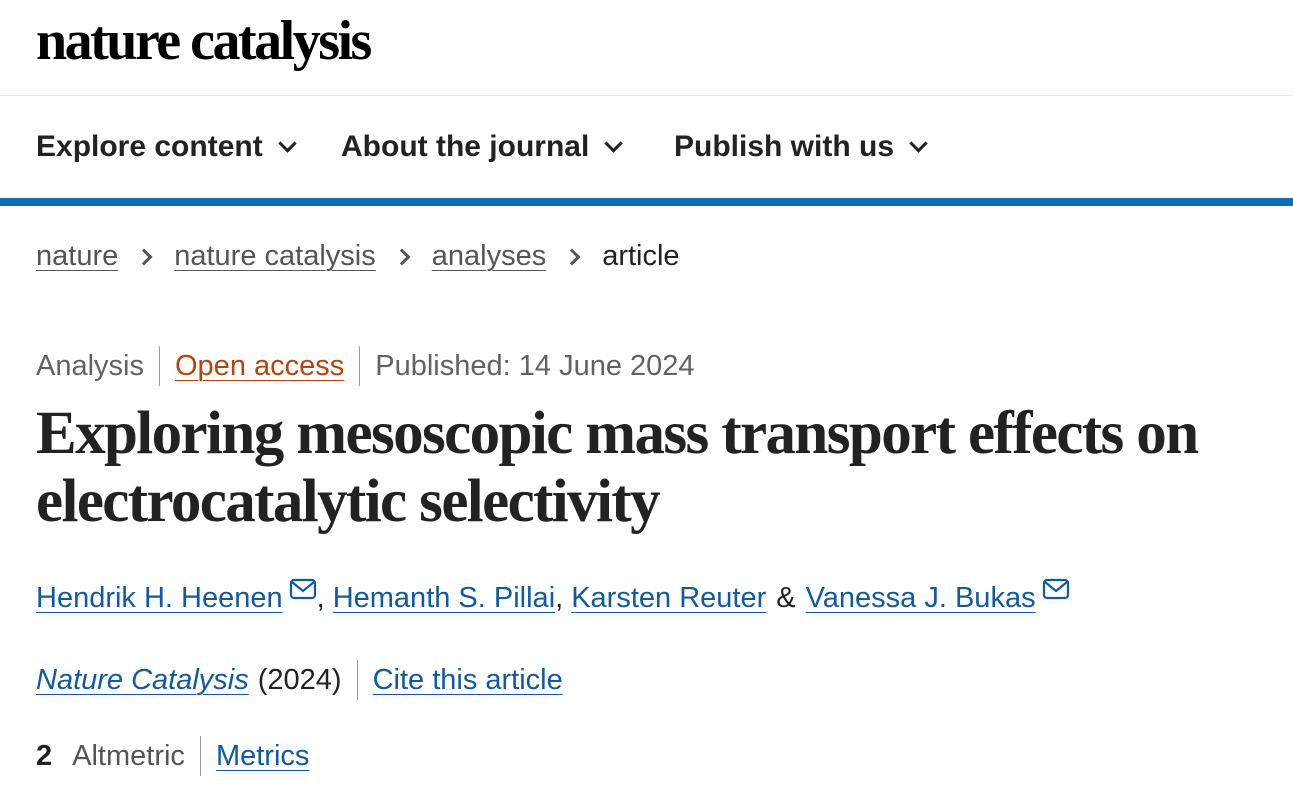  Describe the element at coordinates (669, 598) in the screenshot. I see `author-link: Karsten Reuter` at that location.